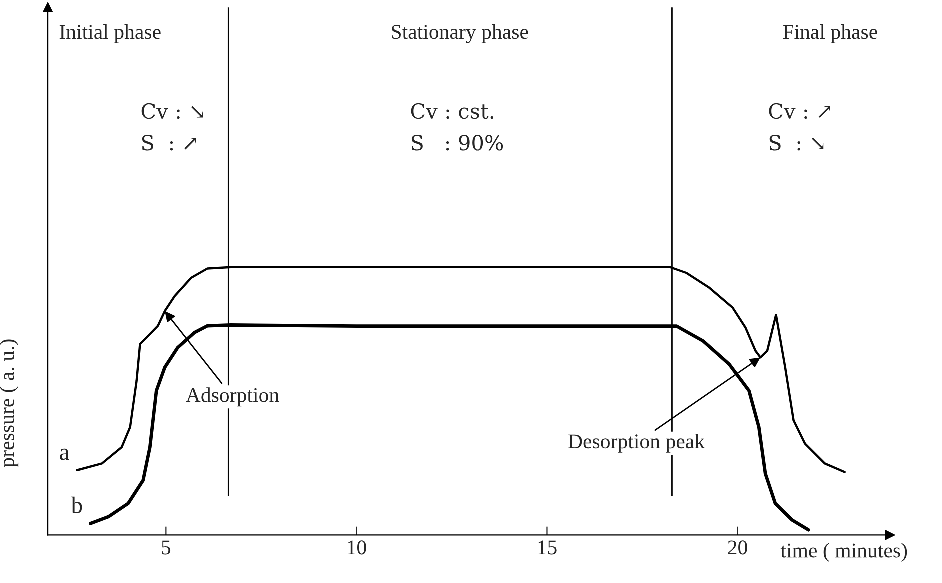 The width and height of the screenshot is (942, 583). Describe the element at coordinates (830, 34) in the screenshot. I see `text: Final phase` at that location.